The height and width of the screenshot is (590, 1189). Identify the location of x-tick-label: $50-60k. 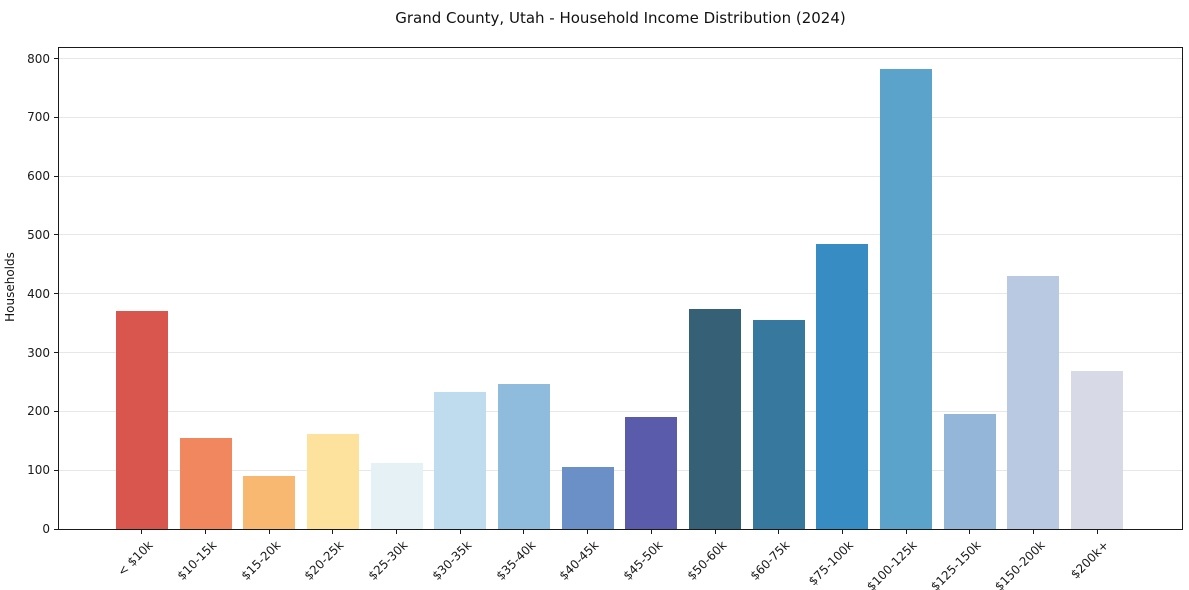
(706, 560).